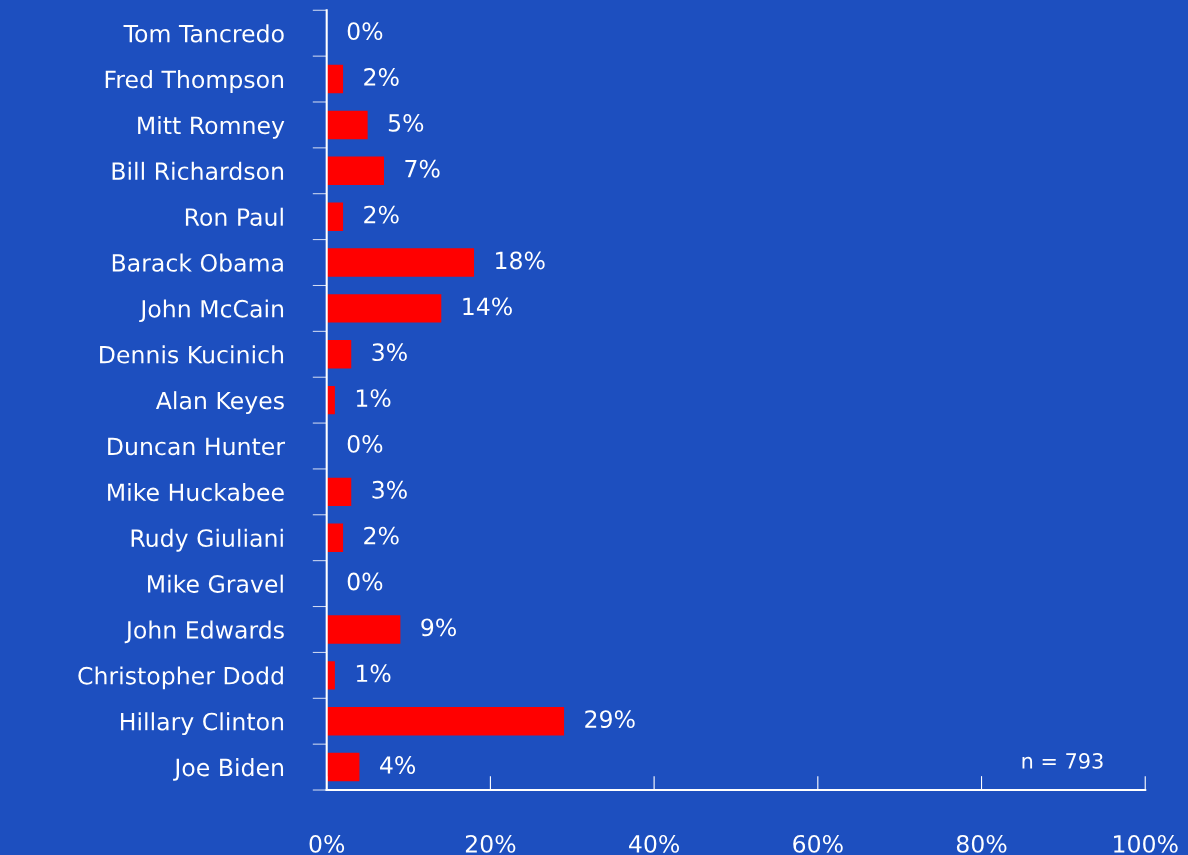  I want to click on y-tick-label: Ron Paul, so click(234, 216).